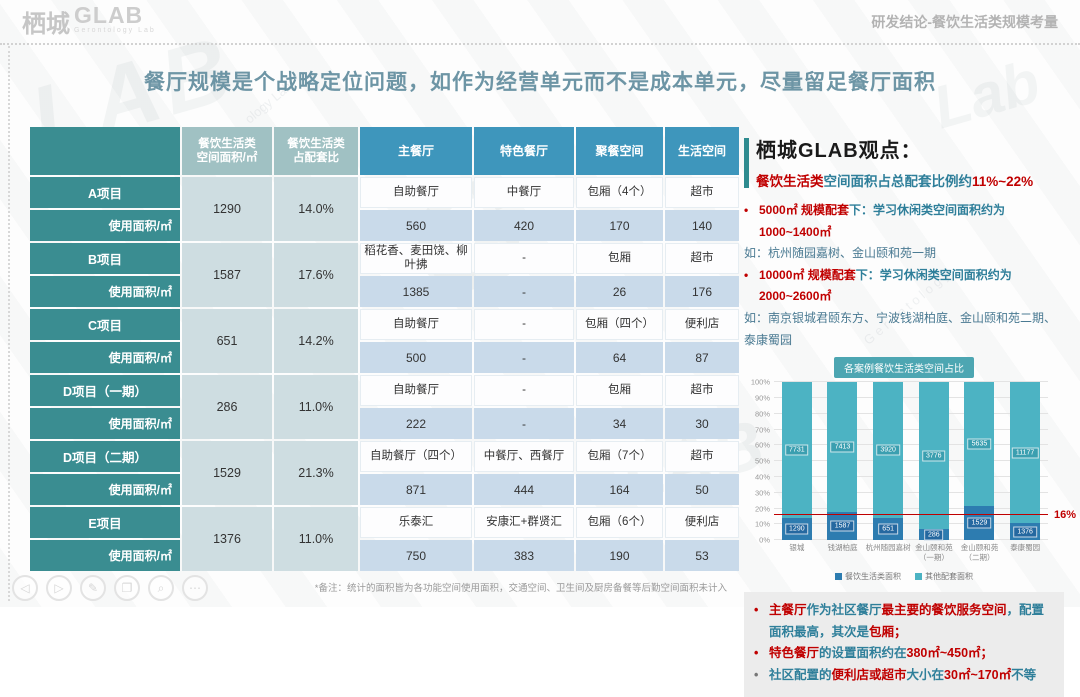  I want to click on area-cell: 286, so click(227, 407).